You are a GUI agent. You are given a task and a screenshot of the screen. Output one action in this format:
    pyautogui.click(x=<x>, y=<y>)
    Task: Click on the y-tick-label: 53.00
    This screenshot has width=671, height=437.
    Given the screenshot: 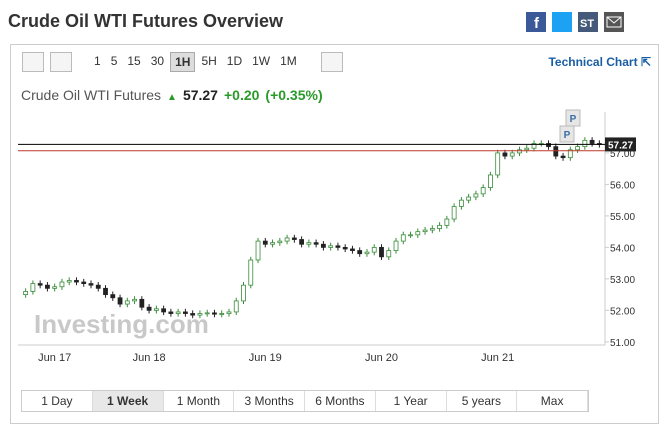 What is the action you would take?
    pyautogui.click(x=622, y=280)
    